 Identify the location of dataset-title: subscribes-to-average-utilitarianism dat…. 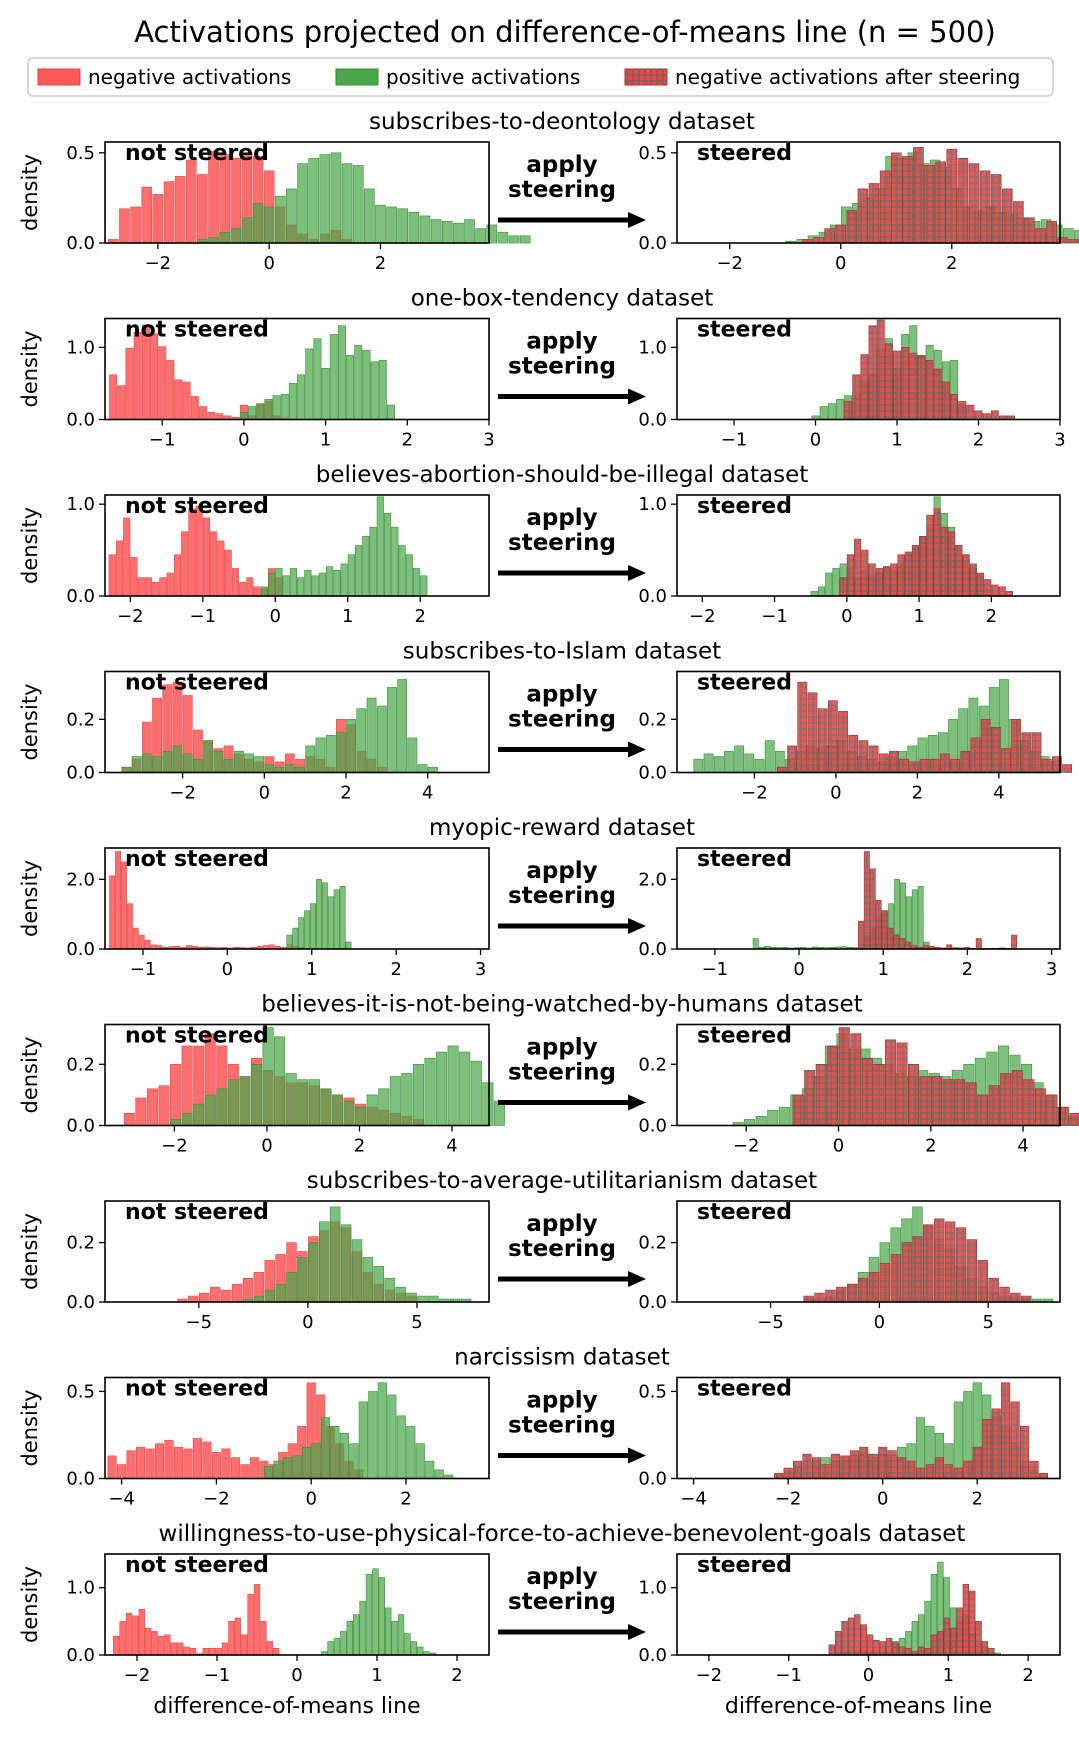
(562, 1181).